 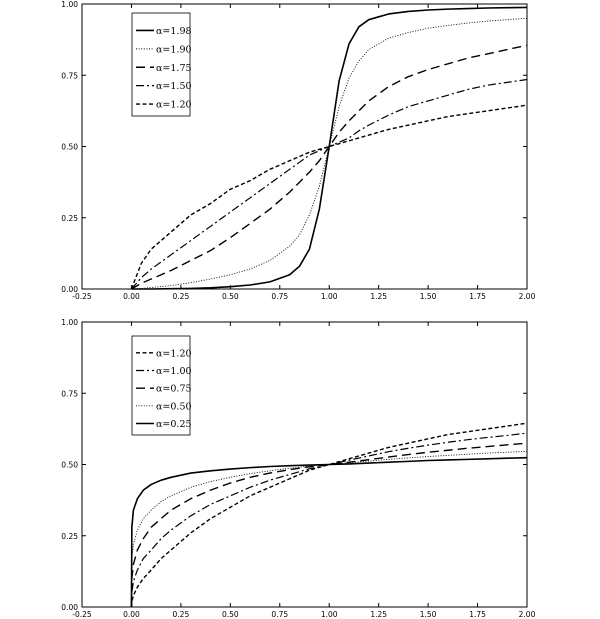 I want to click on legend-label: α=1.50, so click(x=174, y=86).